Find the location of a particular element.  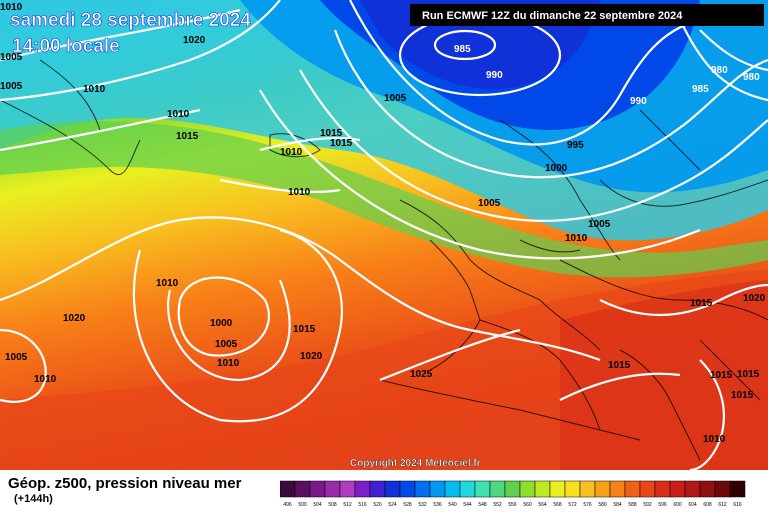

scale-label: 576 is located at coordinates (587, 505).